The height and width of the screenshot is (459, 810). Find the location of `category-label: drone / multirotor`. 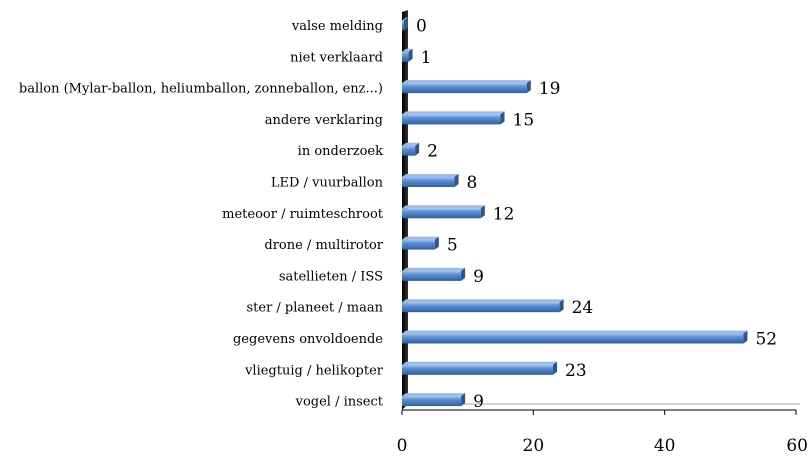

category-label: drone / multirotor is located at coordinates (323, 245).